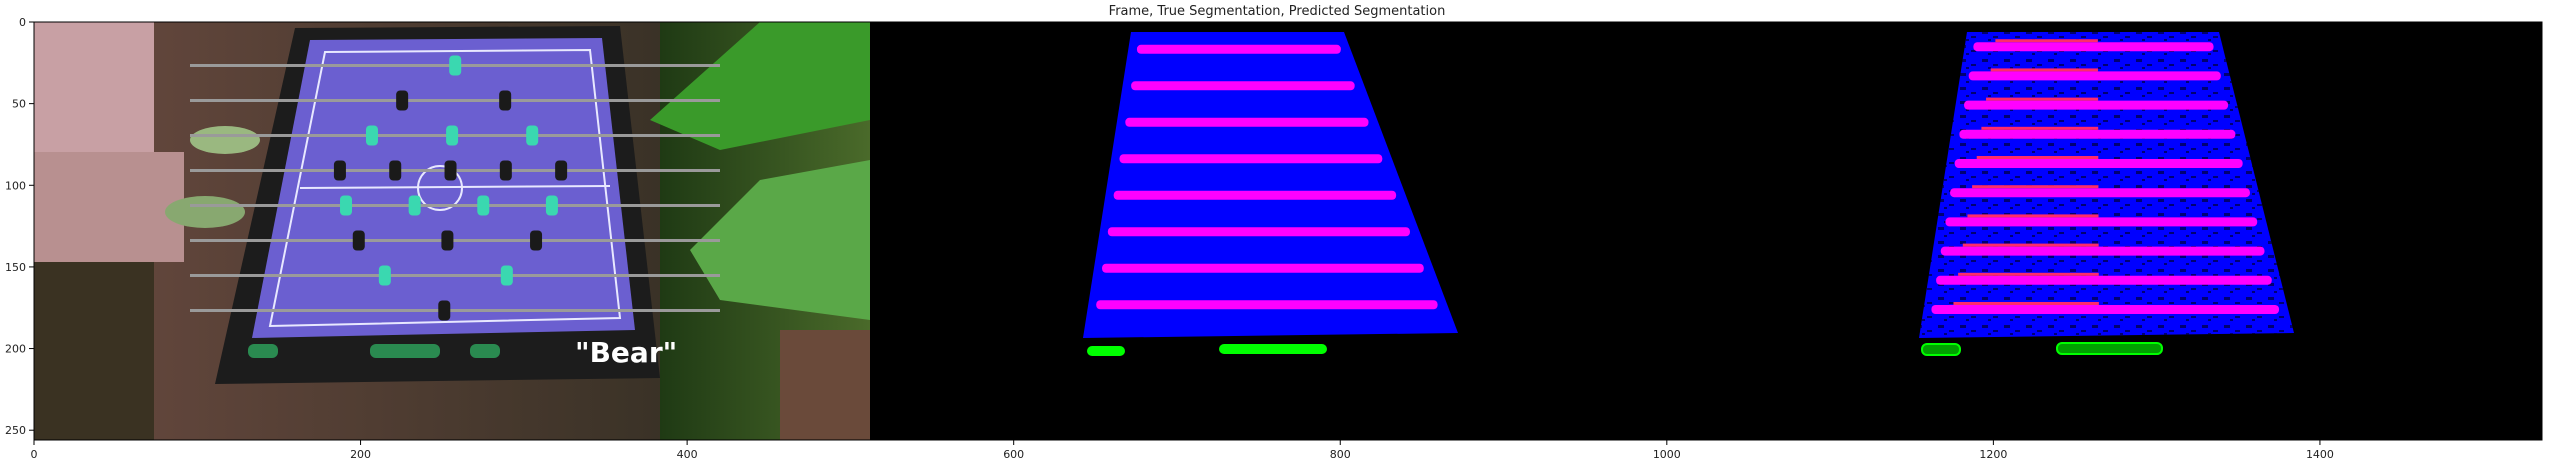 The image size is (2554, 465). Describe the element at coordinates (263, 351) in the screenshot. I see `bumper-left` at that location.